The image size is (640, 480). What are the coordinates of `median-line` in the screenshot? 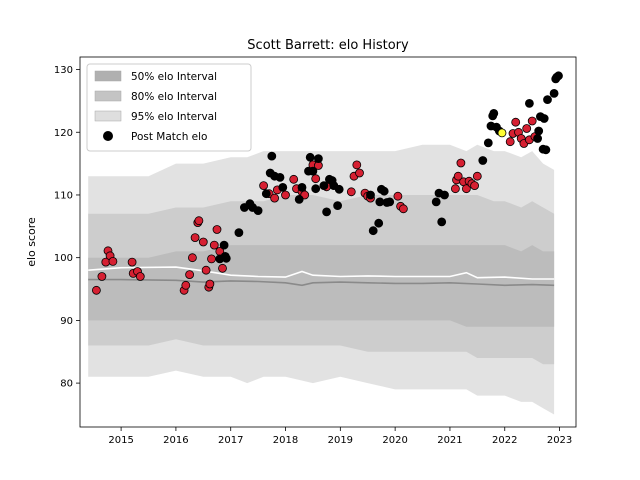 It's located at (321, 282).